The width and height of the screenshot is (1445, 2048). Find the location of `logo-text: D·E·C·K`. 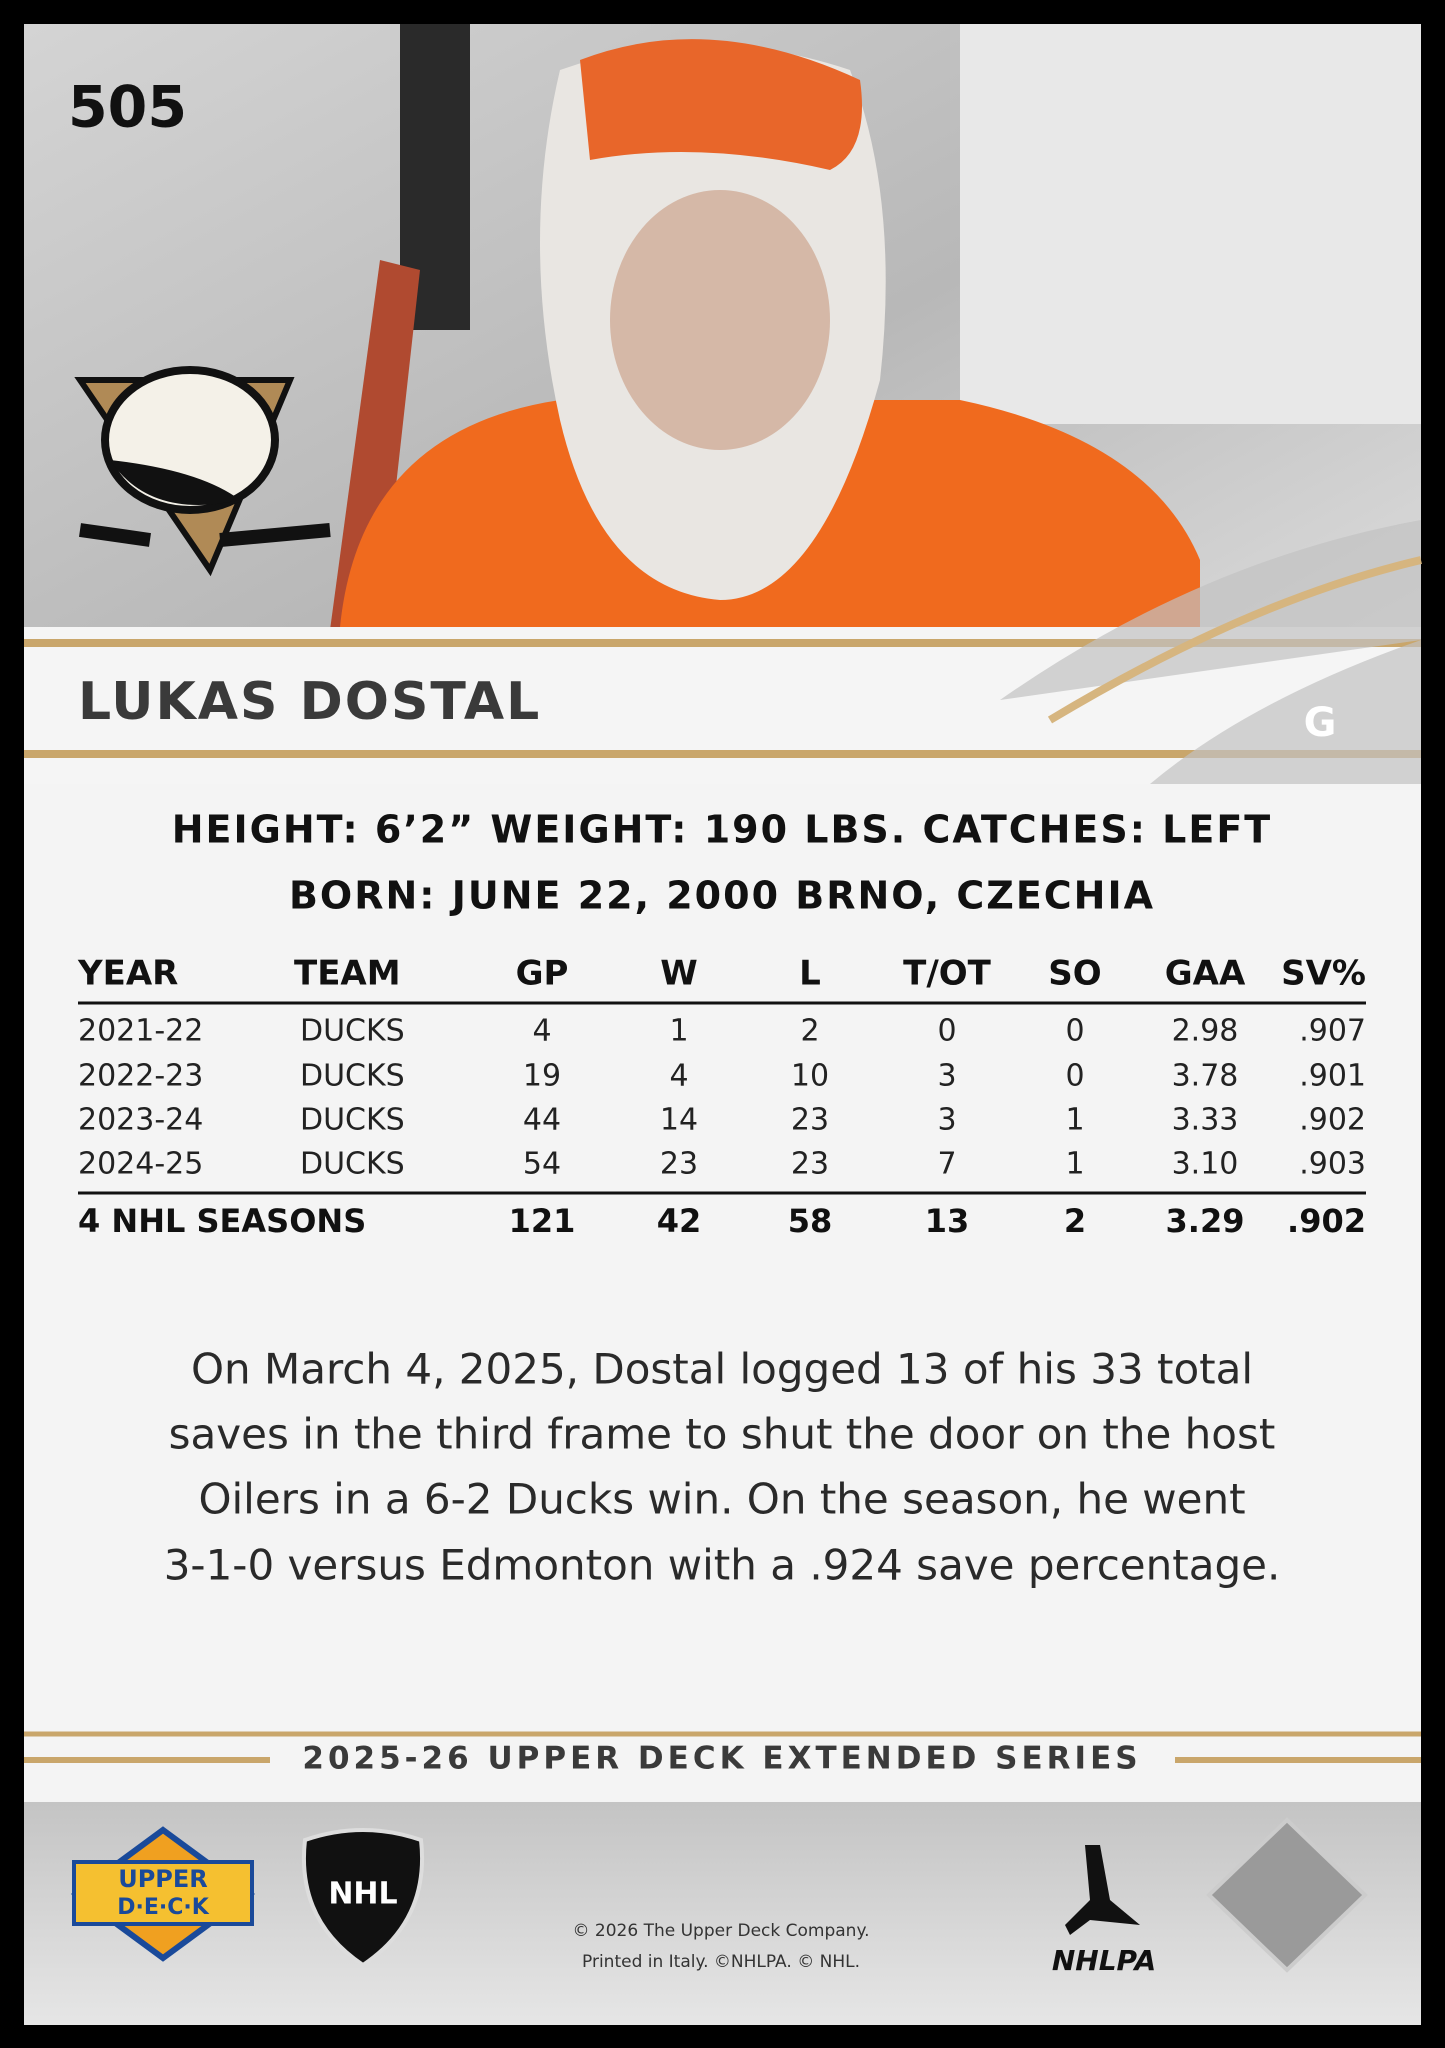

logo-text: D·E·C·K is located at coordinates (163, 1907).